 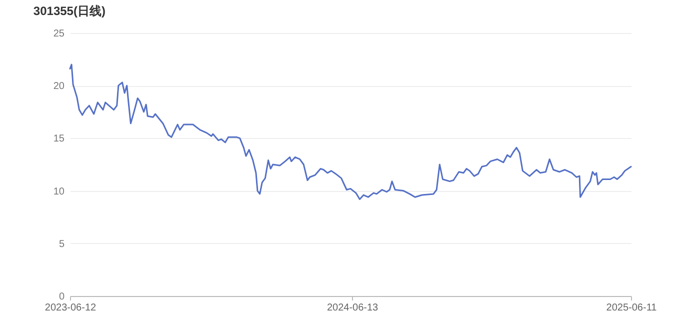 I want to click on x-tick-label: 2025-06-11, so click(x=632, y=308).